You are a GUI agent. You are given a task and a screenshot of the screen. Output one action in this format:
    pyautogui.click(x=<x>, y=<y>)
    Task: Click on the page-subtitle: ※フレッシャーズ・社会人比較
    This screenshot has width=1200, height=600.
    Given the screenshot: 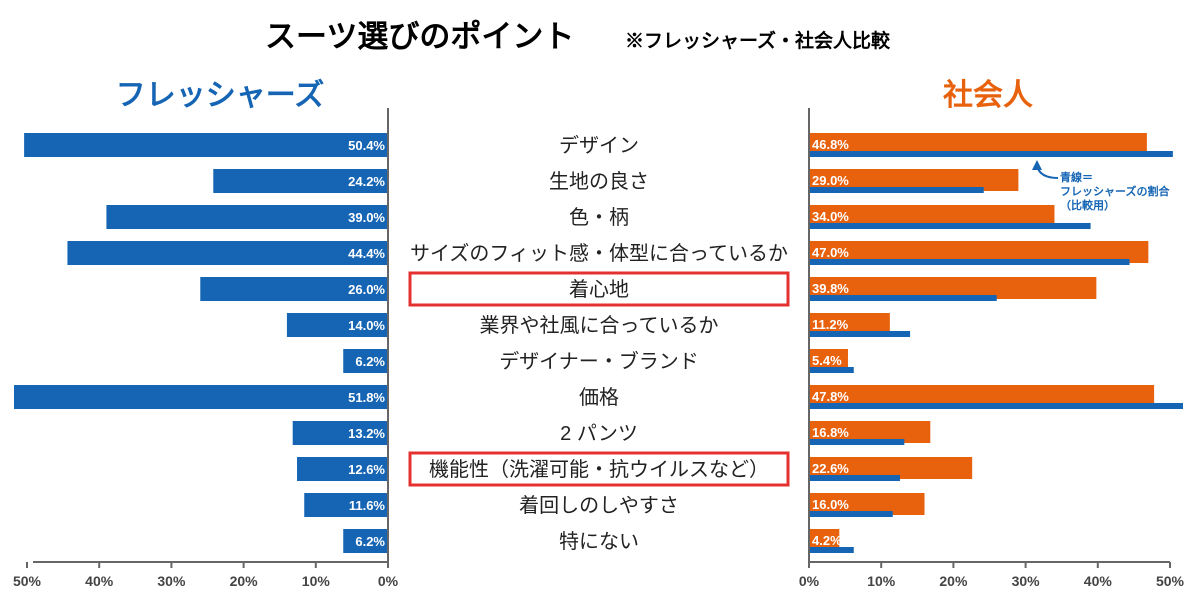 What is the action you would take?
    pyautogui.click(x=758, y=40)
    